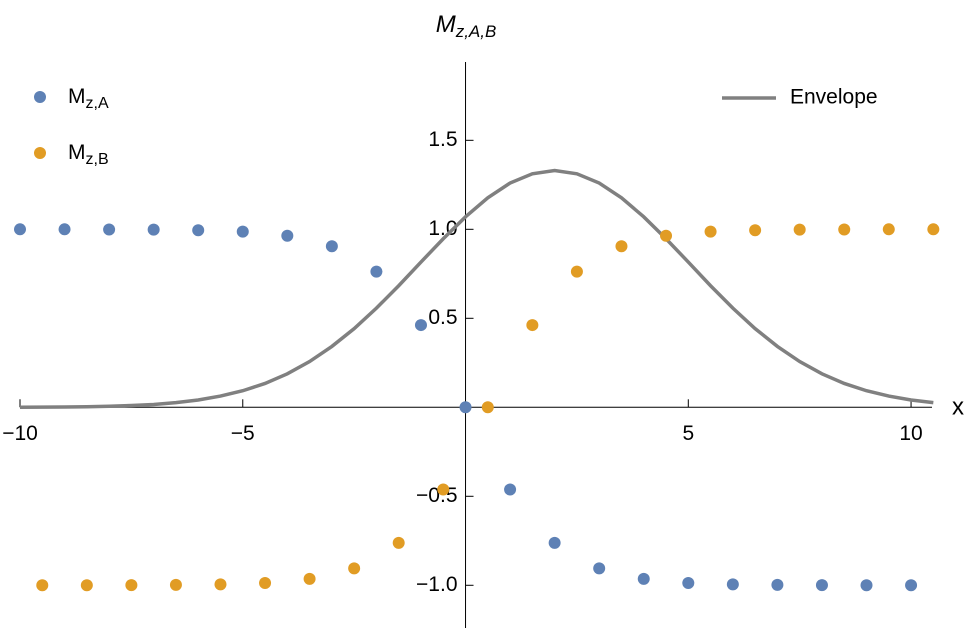  I want to click on title-sub: z,A,B, so click(476, 31).